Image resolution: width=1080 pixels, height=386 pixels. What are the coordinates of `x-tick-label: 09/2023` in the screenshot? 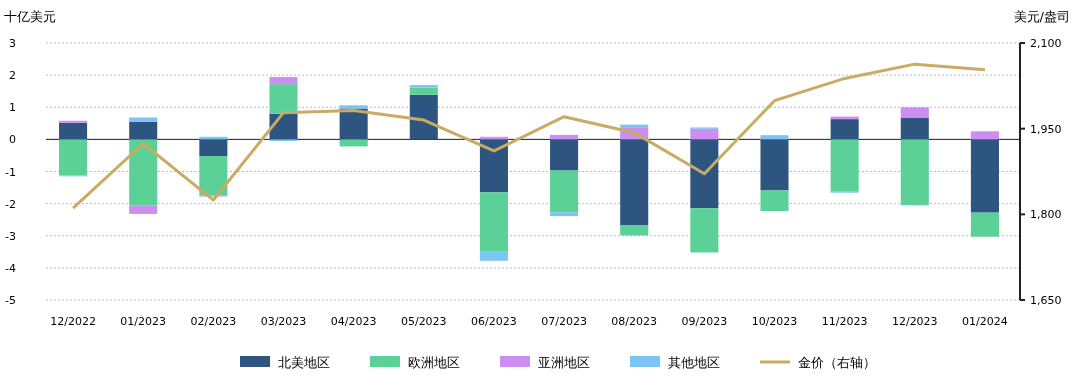 It's located at (704, 321).